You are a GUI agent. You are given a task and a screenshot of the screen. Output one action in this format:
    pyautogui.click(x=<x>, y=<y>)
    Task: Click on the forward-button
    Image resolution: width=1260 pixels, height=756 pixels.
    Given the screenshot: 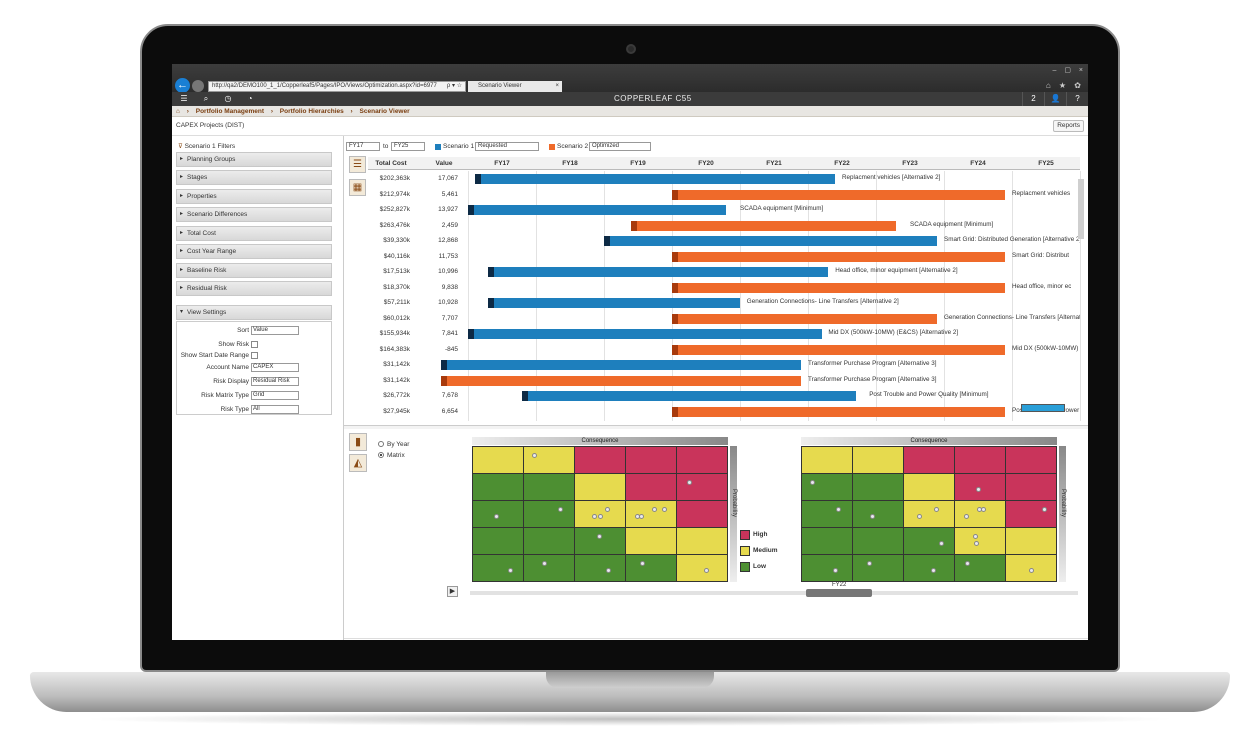 What is the action you would take?
    pyautogui.click(x=198, y=86)
    